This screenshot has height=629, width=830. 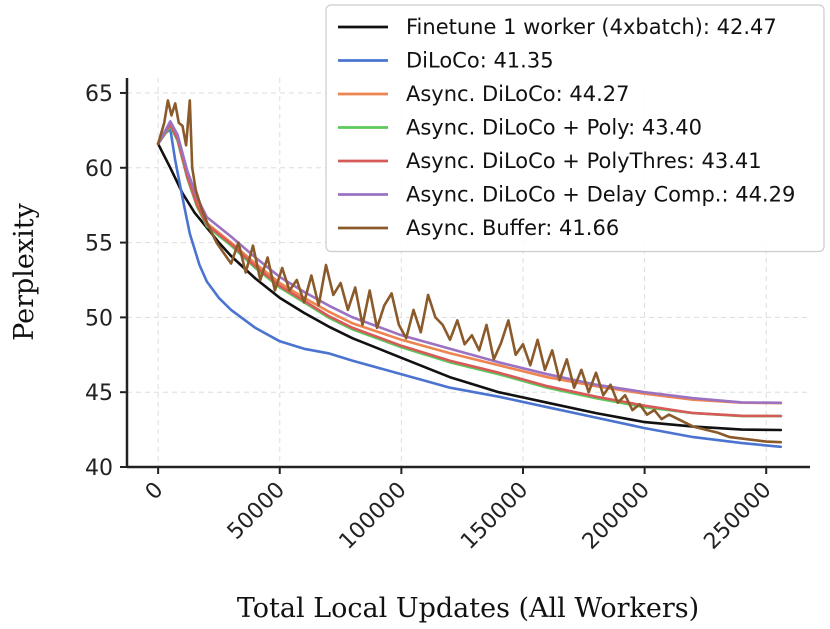 What do you see at coordinates (616, 516) in the screenshot?
I see `x-tick-label-4: 200000` at bounding box center [616, 516].